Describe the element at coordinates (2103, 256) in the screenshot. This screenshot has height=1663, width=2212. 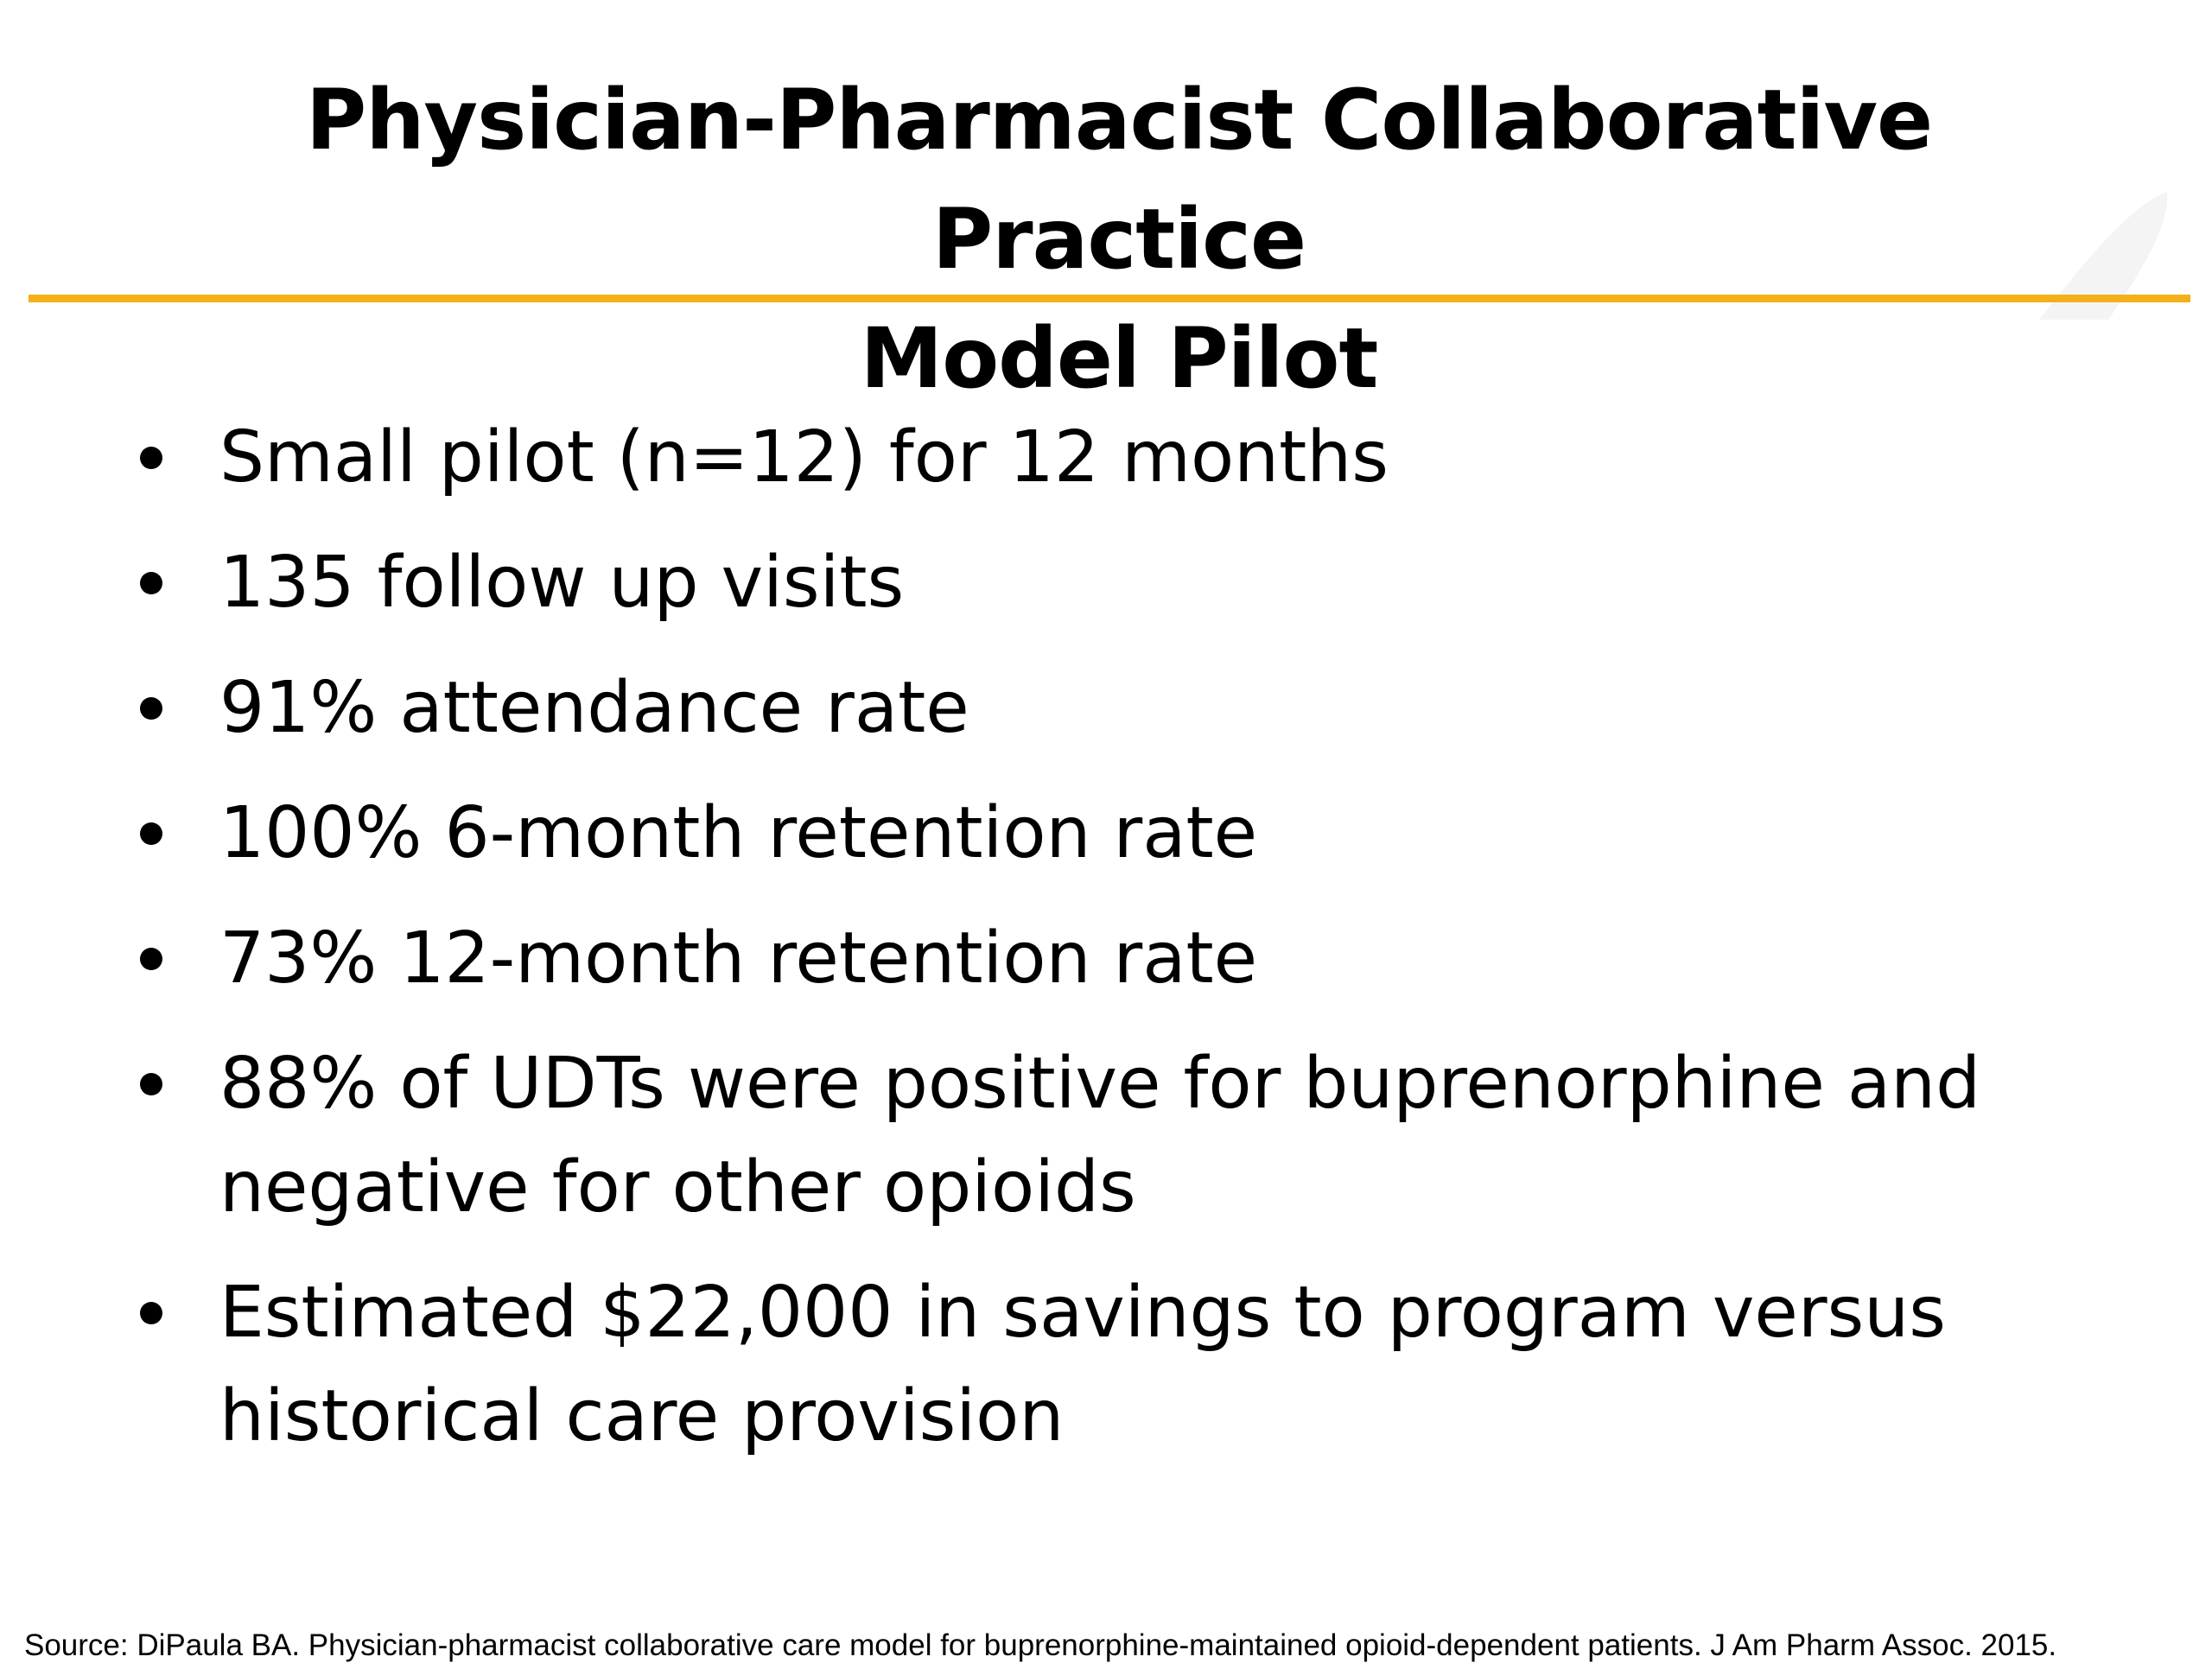
I see `decorative-swoosh-graphic` at that location.